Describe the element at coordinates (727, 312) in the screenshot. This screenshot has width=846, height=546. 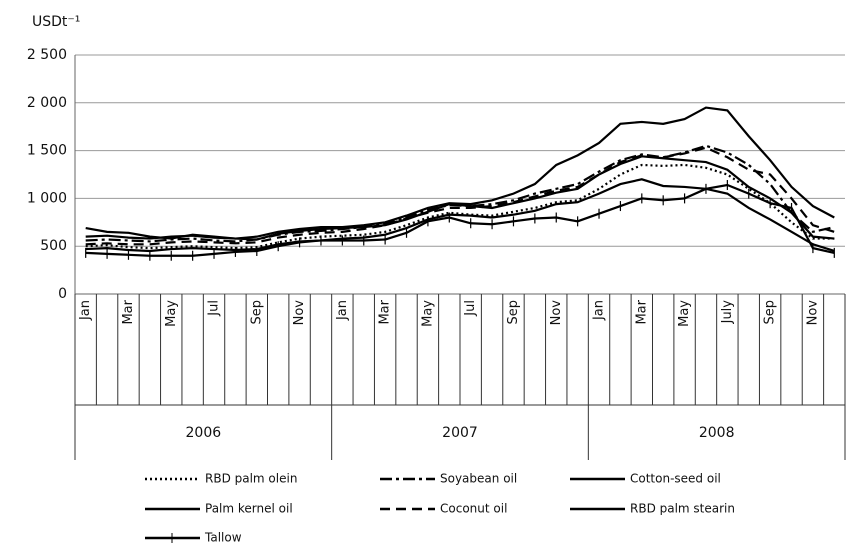
I see `x-tick-label: July` at that location.